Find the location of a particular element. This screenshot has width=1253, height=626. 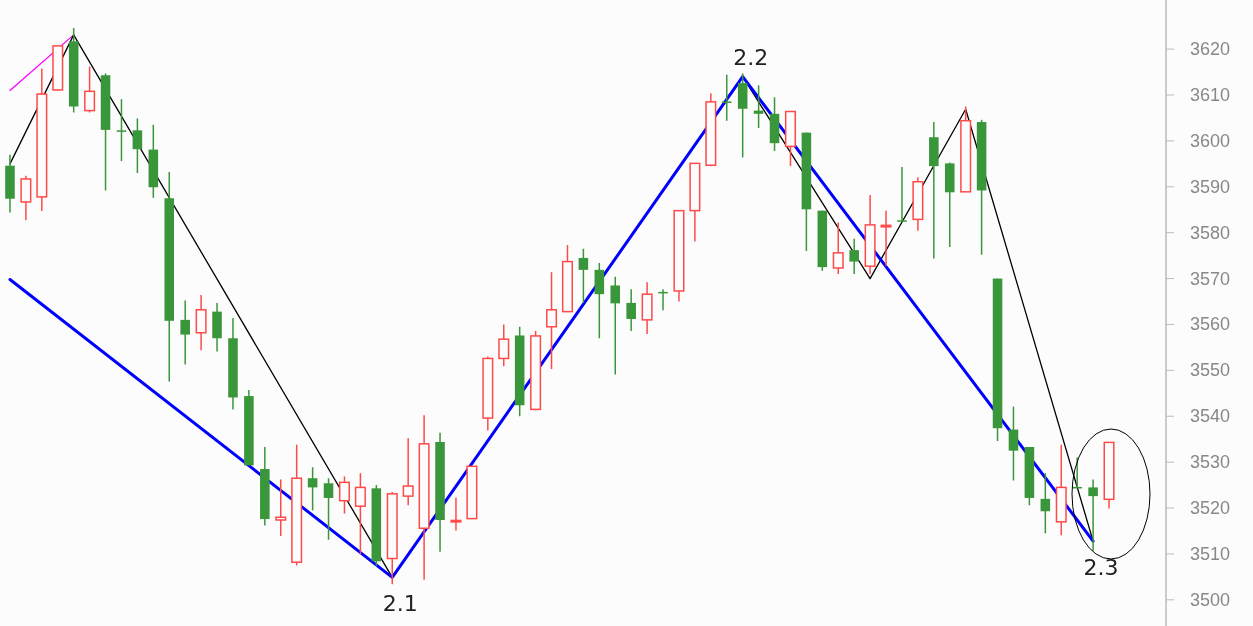

y-tick-label: 3560 is located at coordinates (1210, 324).